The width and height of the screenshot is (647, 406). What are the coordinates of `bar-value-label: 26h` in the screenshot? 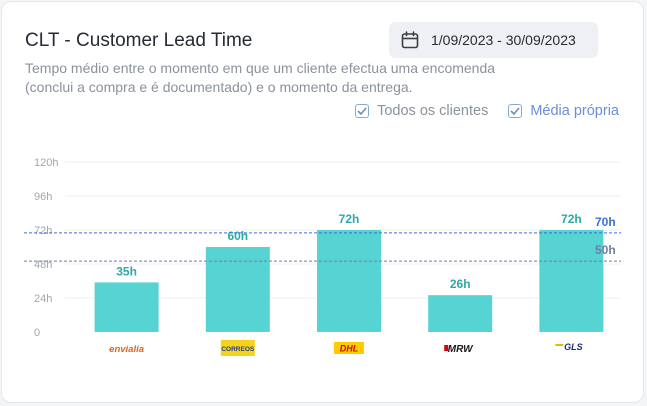 It's located at (460, 284).